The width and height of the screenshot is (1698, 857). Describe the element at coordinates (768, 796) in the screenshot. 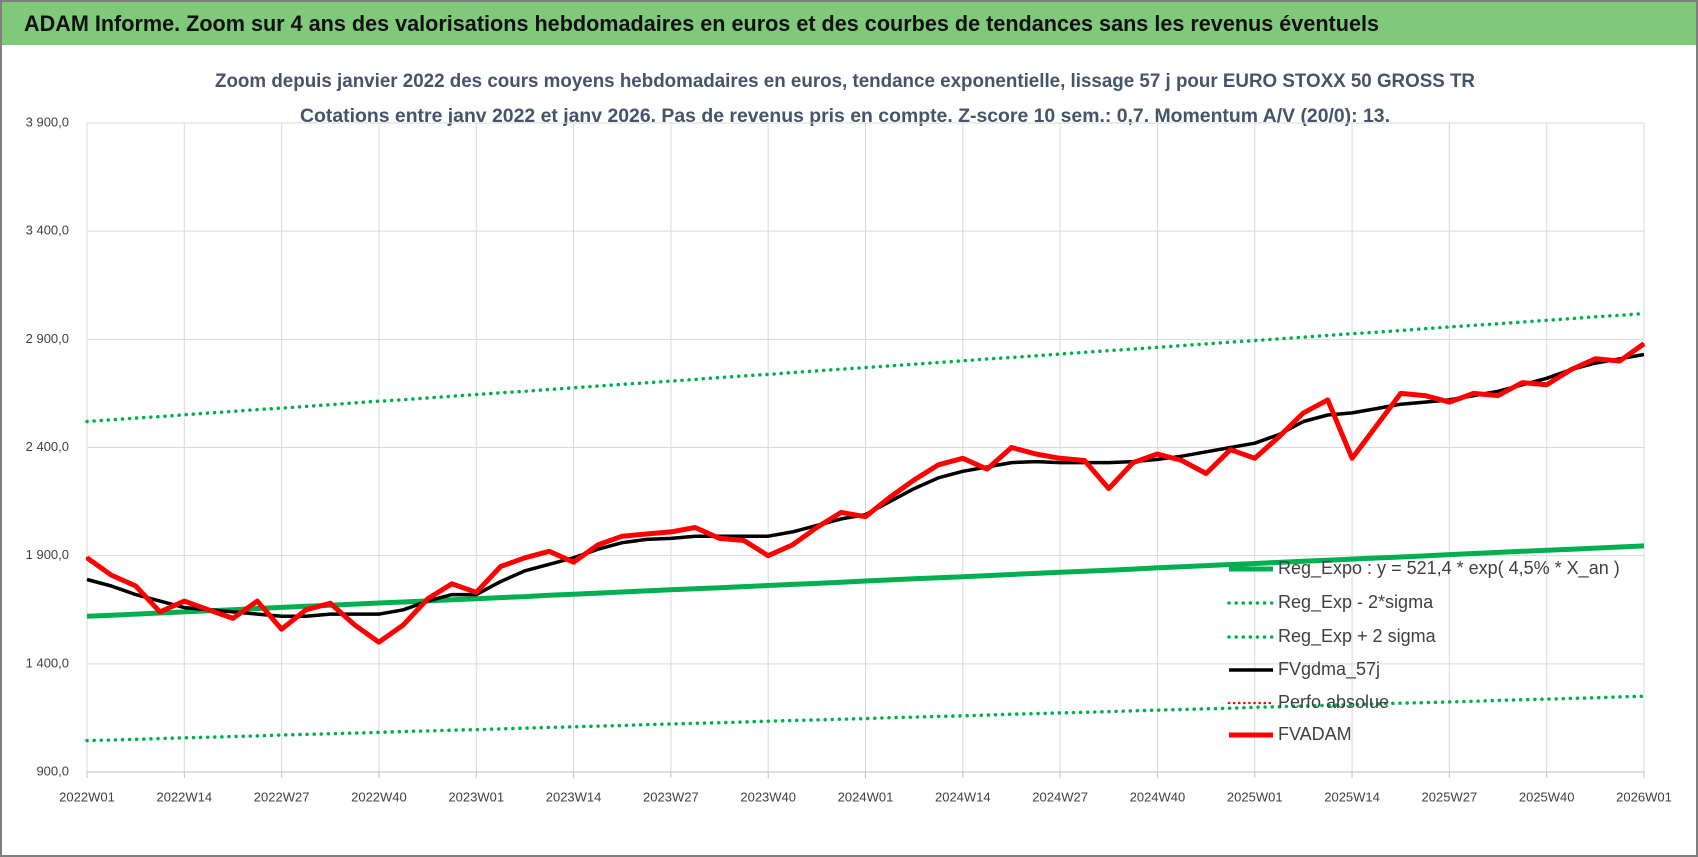

I see `x-tick-label: 2023W40` at that location.